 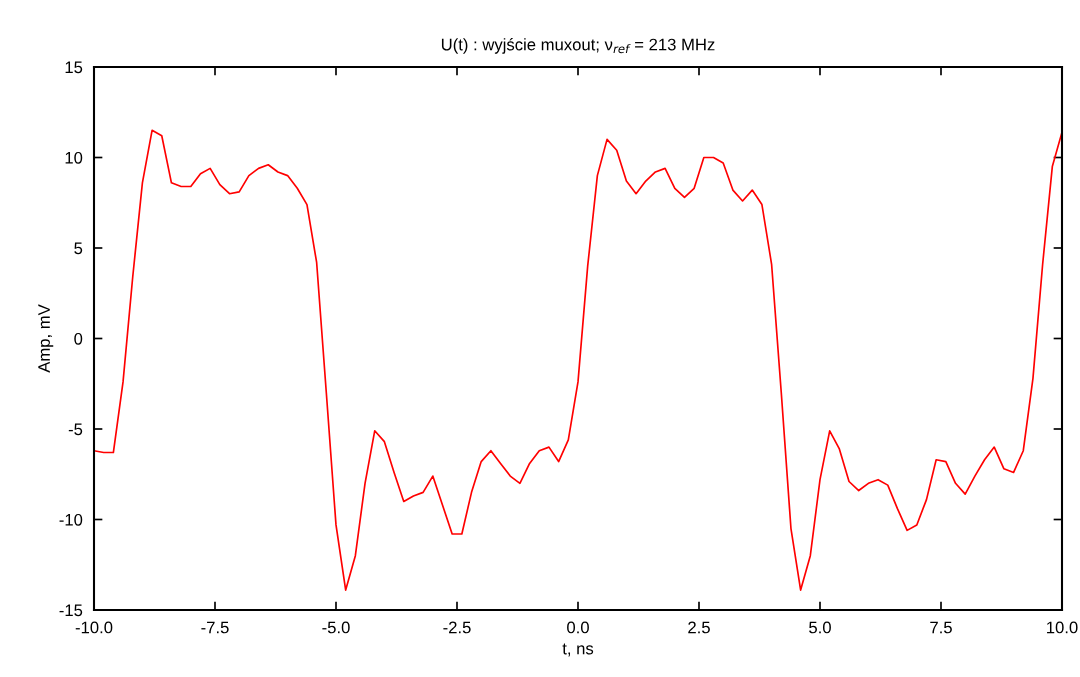 What do you see at coordinates (74, 157) in the screenshot?
I see `y-tick-label: 10` at bounding box center [74, 157].